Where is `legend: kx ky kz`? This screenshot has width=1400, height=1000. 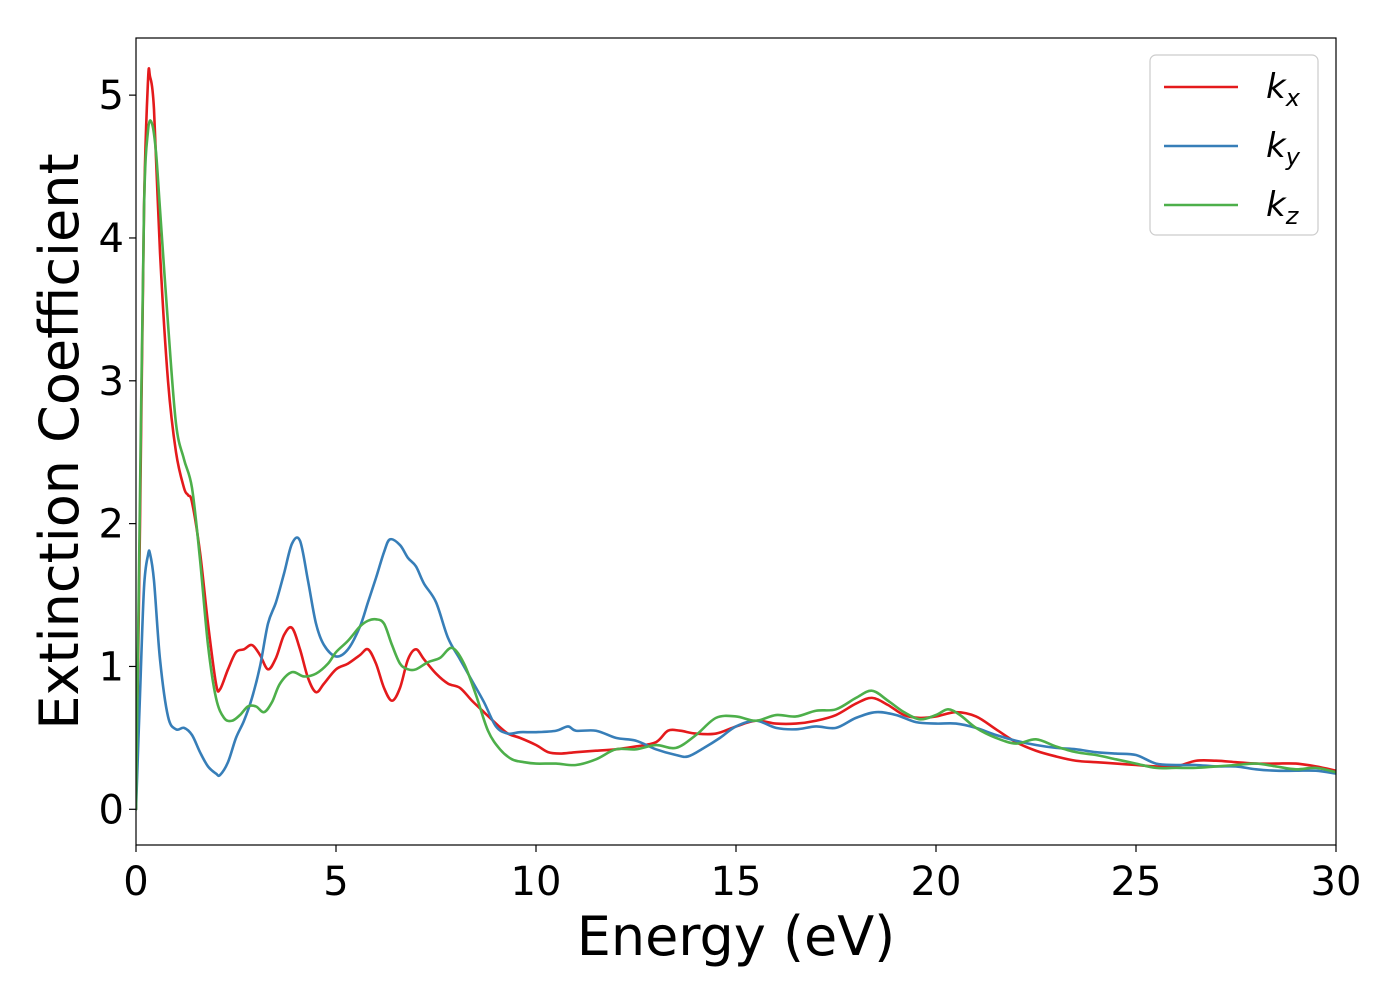
legend: kx ky kz is located at coordinates (1234, 145).